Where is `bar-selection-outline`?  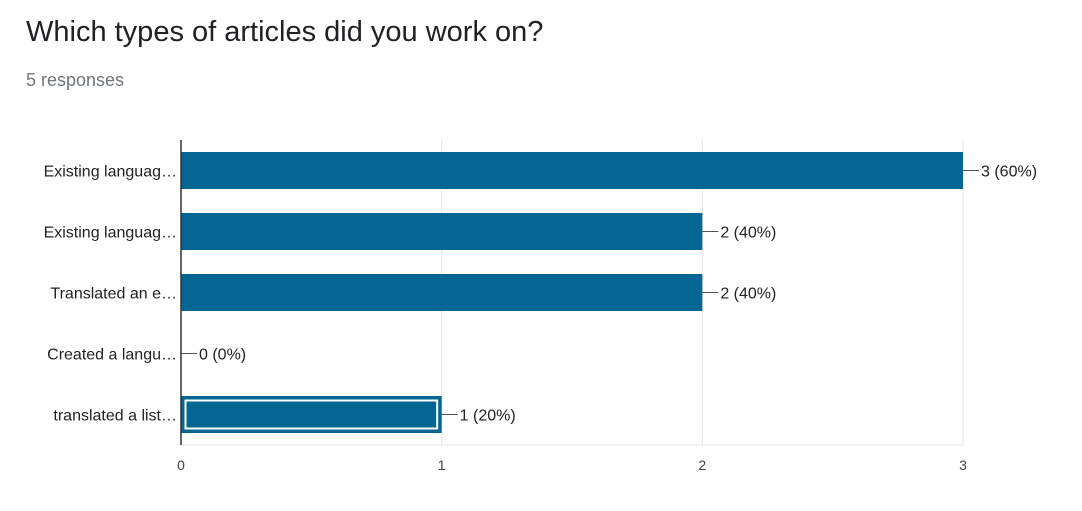 bar-selection-outline is located at coordinates (311, 414).